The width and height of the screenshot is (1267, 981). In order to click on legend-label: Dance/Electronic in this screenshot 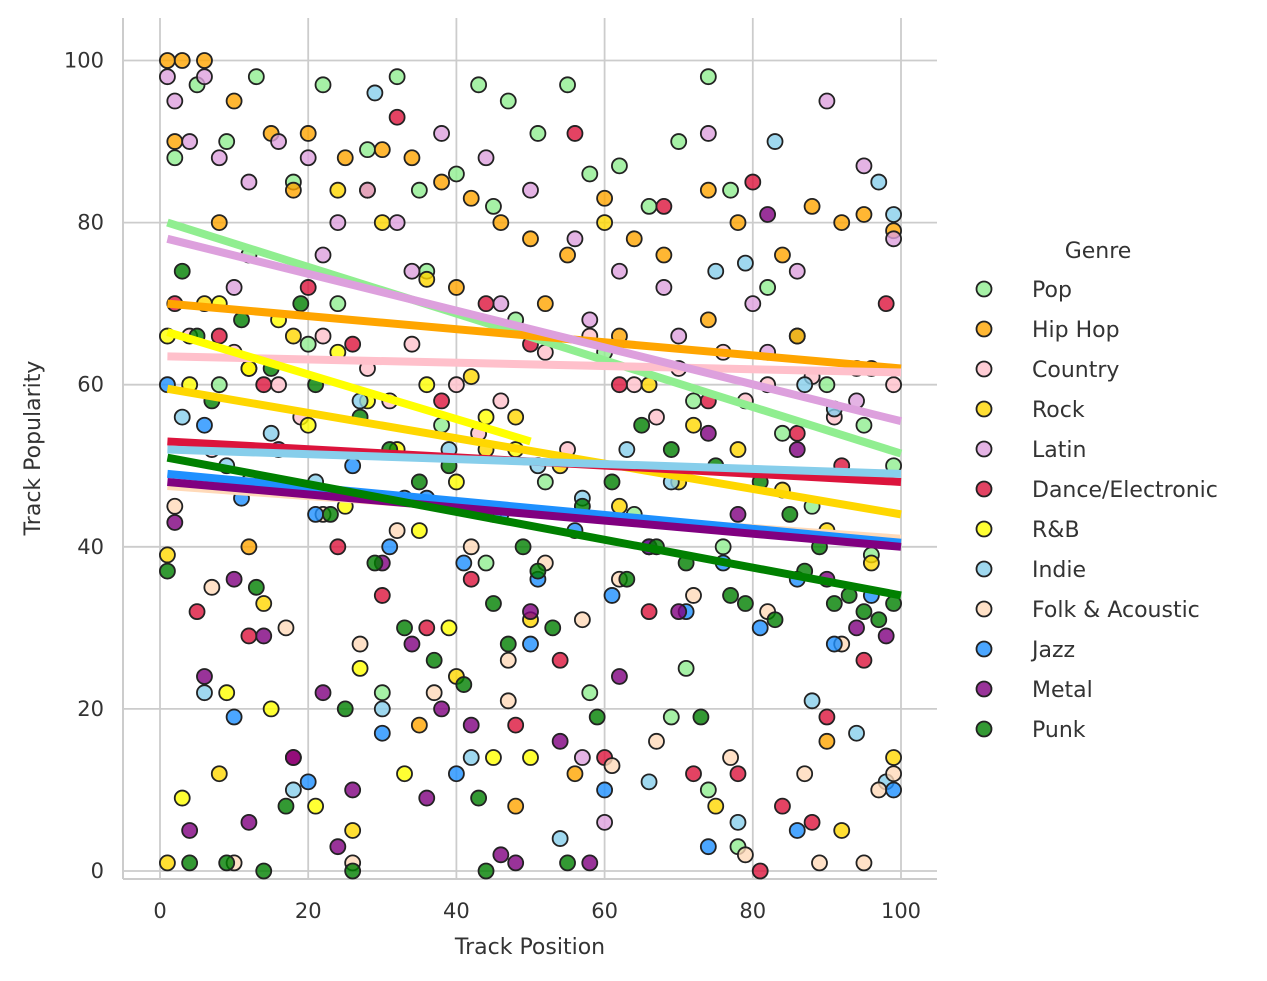, I will do `click(1125, 490)`.